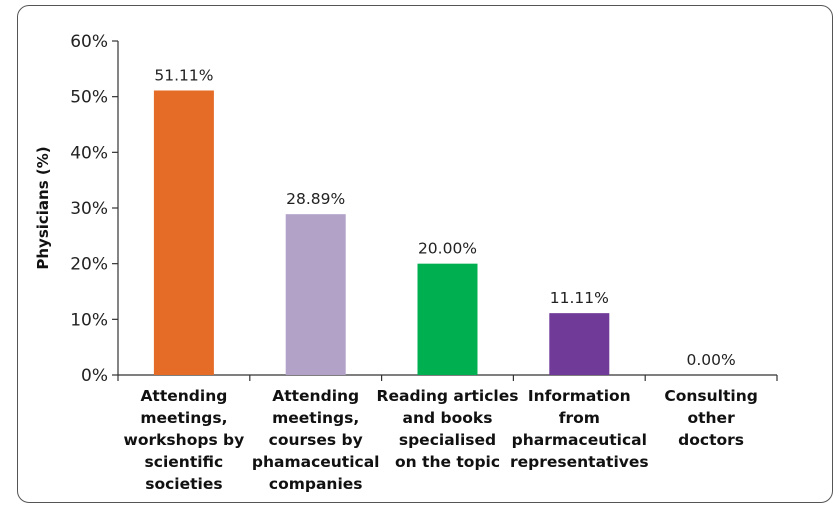 The width and height of the screenshot is (839, 515). Describe the element at coordinates (183, 75) in the screenshot. I see `data-label: 51.11%` at that location.